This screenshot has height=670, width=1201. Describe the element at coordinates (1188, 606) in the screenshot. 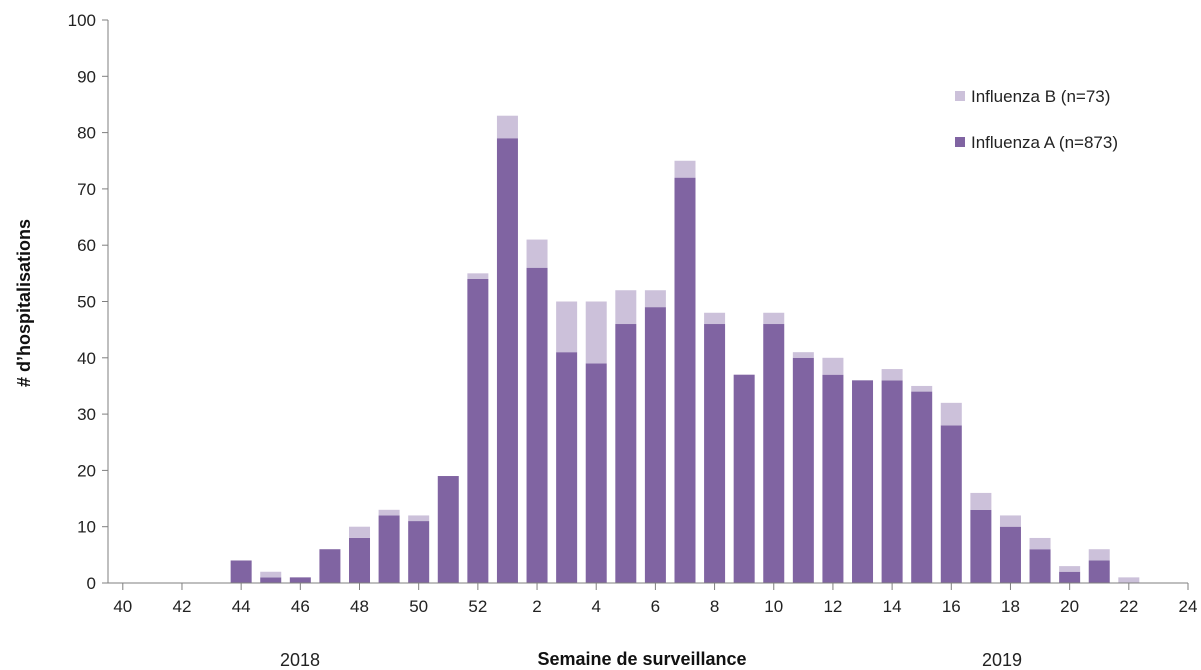

I see `x-tick-label-24-36: 24` at that location.